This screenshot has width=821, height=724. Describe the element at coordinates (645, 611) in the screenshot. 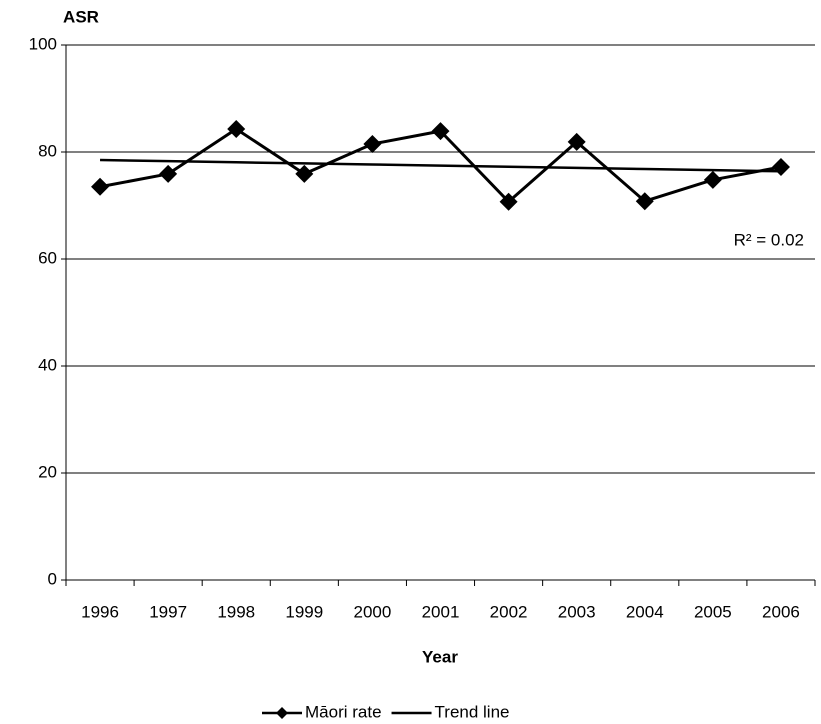

I see `x-tick-label: 2004` at that location.